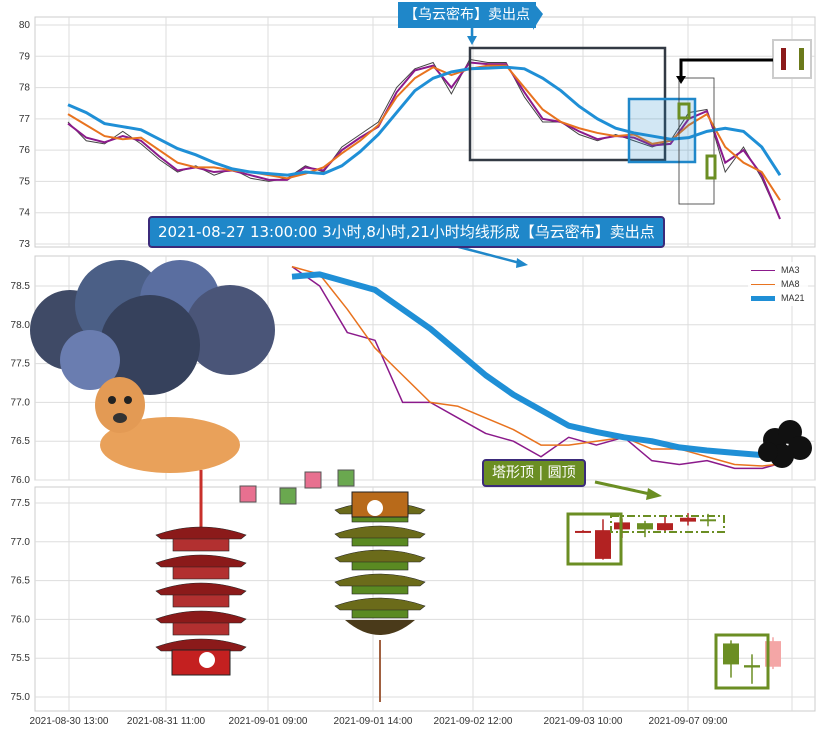 This screenshot has width=822, height=733. I want to click on y-tick-label: 76, so click(25, 150).